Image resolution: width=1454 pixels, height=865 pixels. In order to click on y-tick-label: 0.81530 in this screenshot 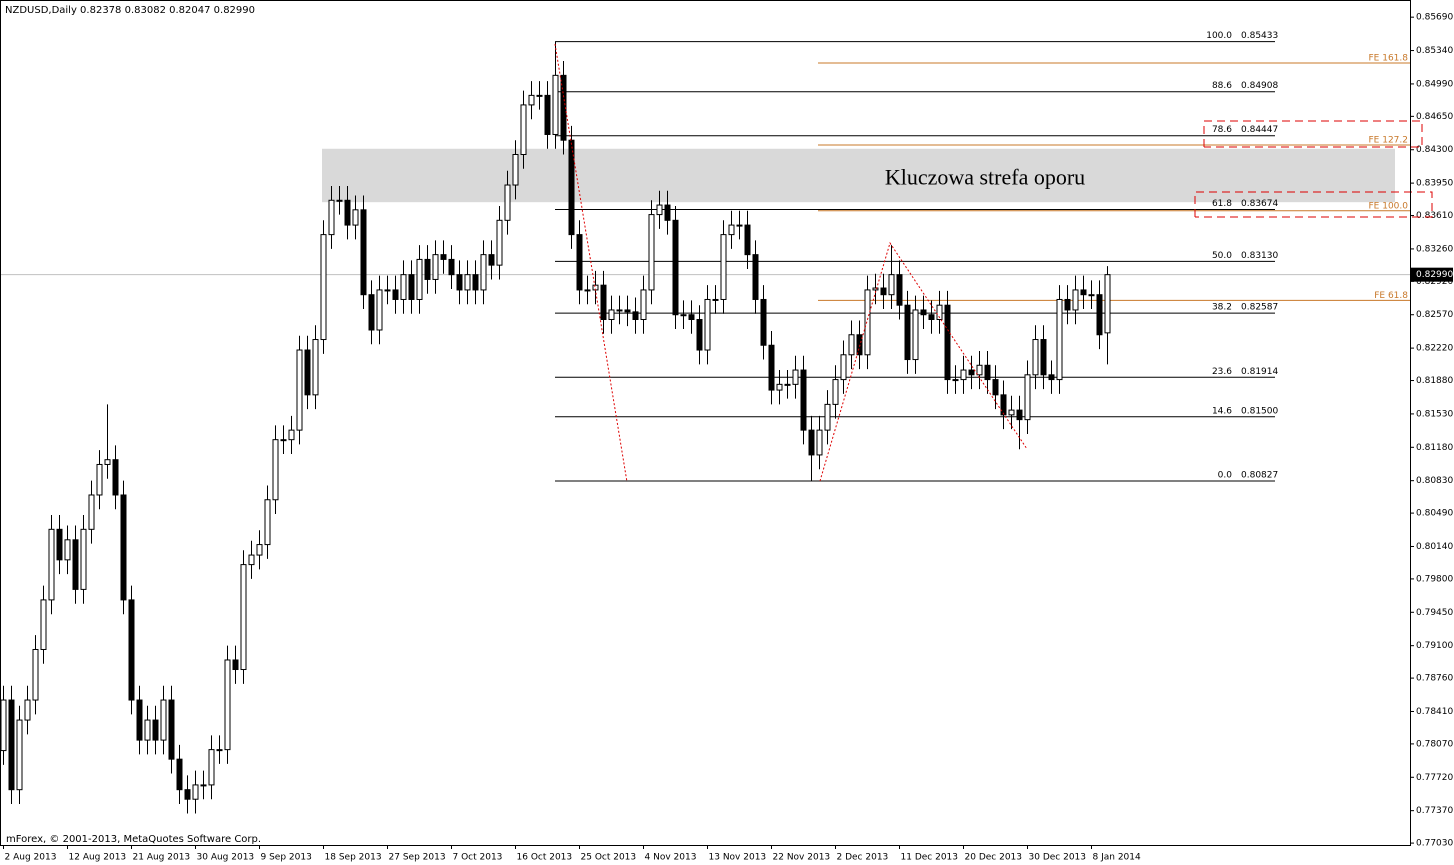, I will do `click(1434, 414)`.